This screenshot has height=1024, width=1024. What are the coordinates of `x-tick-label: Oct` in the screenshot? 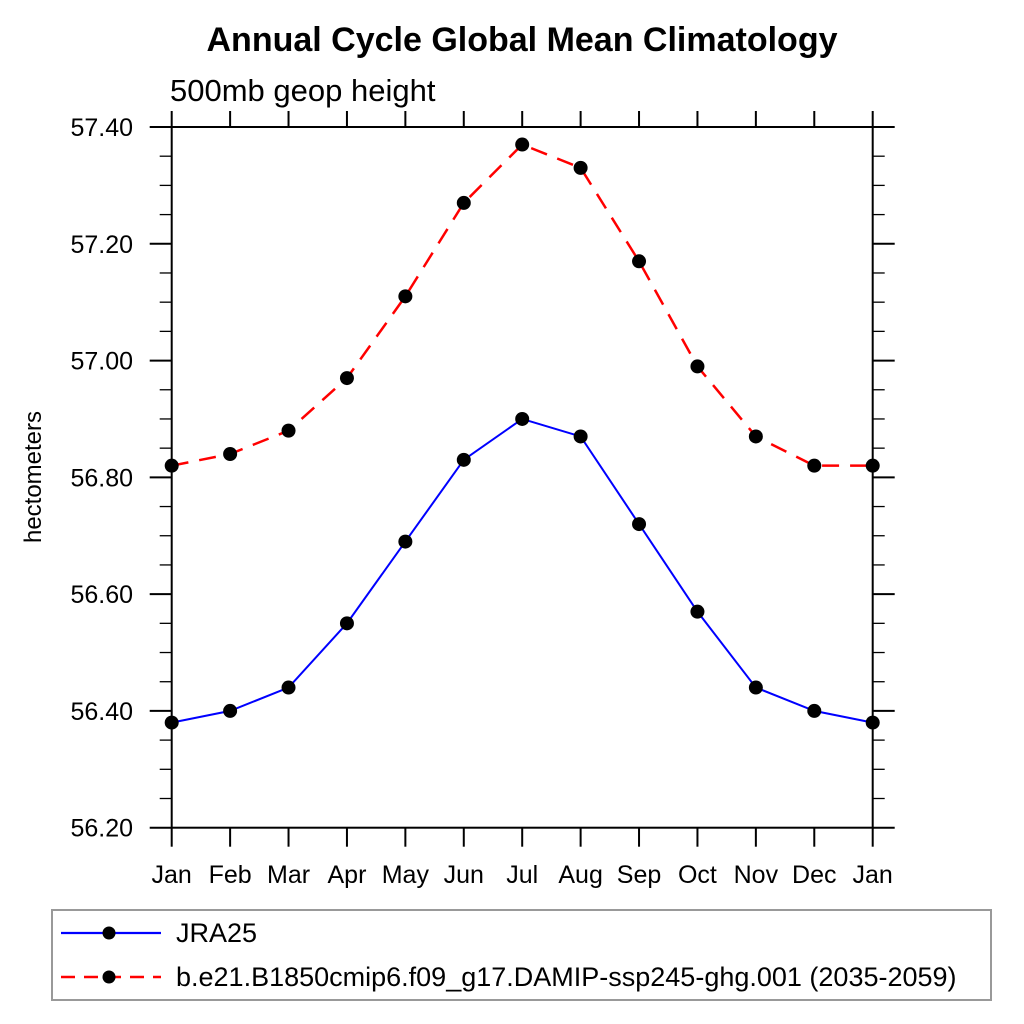 It's located at (697, 875).